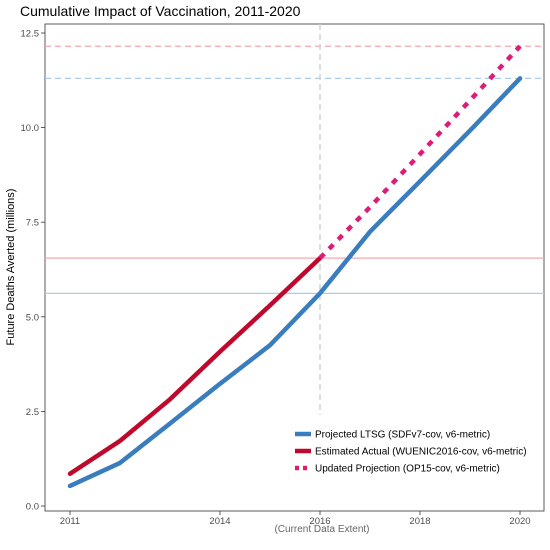 Image resolution: width=550 pixels, height=550 pixels. Describe the element at coordinates (319, 521) in the screenshot. I see `x-tick-label: 2016` at that location.